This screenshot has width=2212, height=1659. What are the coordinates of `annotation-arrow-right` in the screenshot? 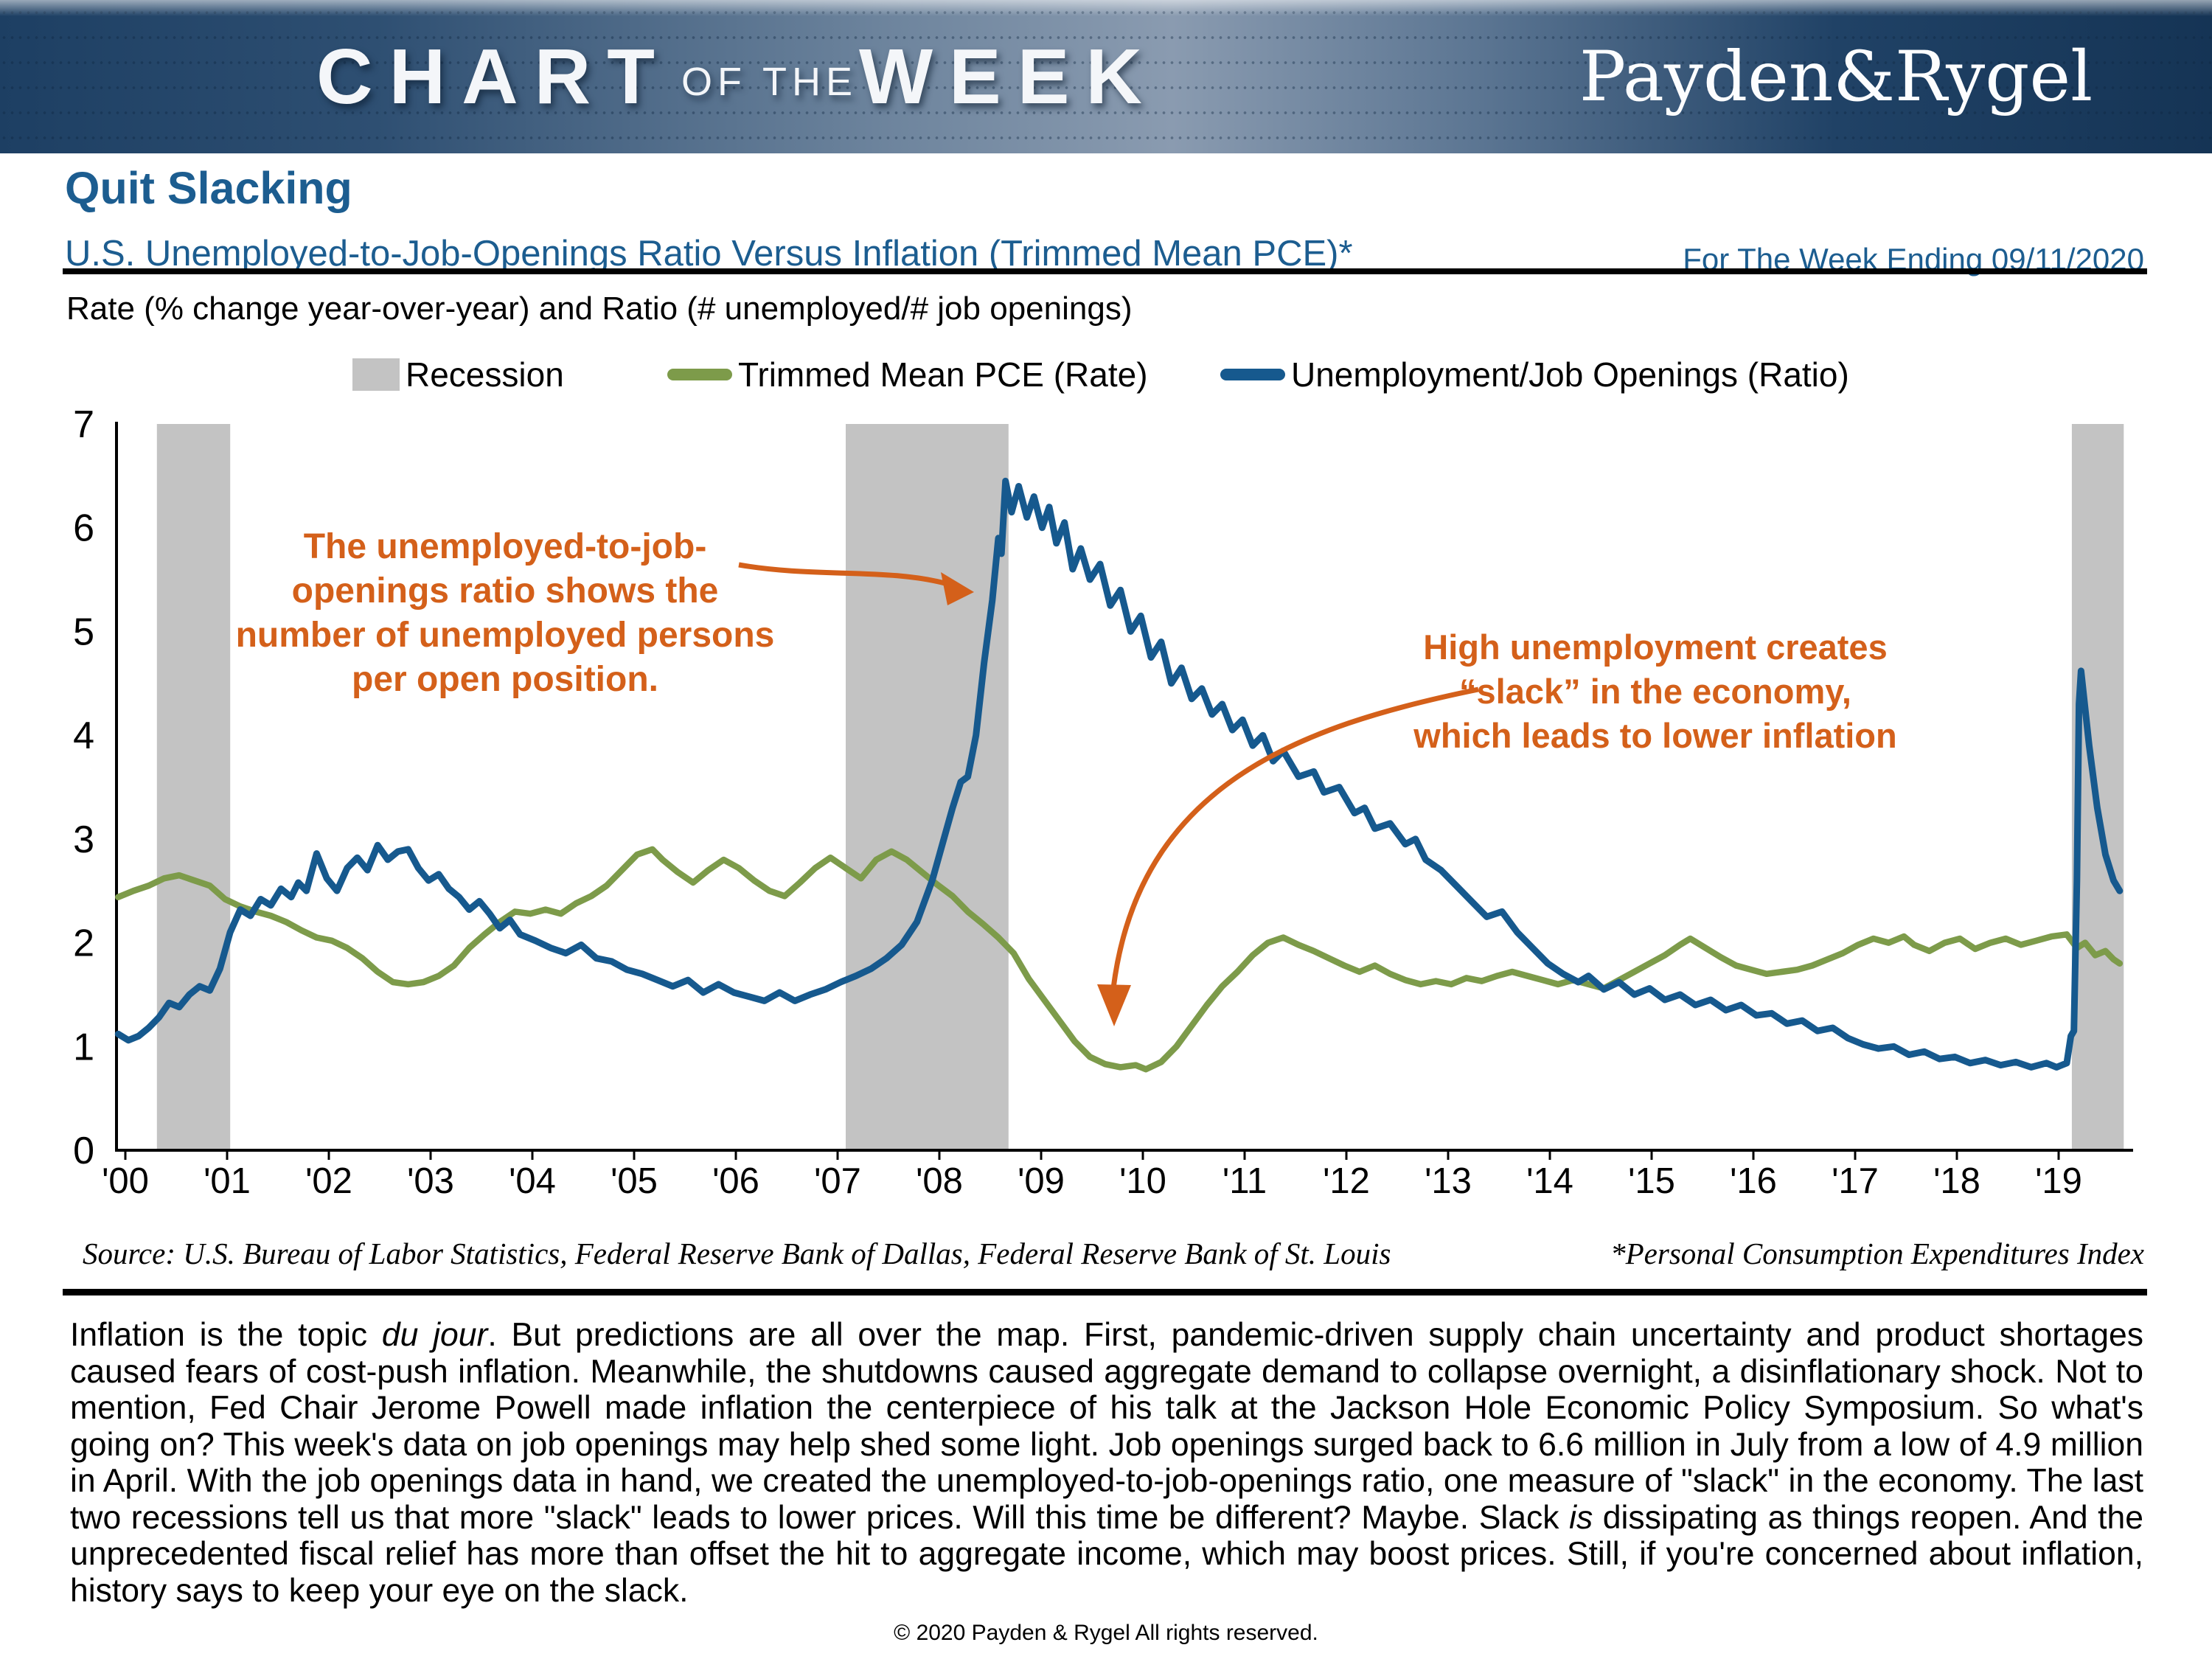 It's located at (1288, 856).